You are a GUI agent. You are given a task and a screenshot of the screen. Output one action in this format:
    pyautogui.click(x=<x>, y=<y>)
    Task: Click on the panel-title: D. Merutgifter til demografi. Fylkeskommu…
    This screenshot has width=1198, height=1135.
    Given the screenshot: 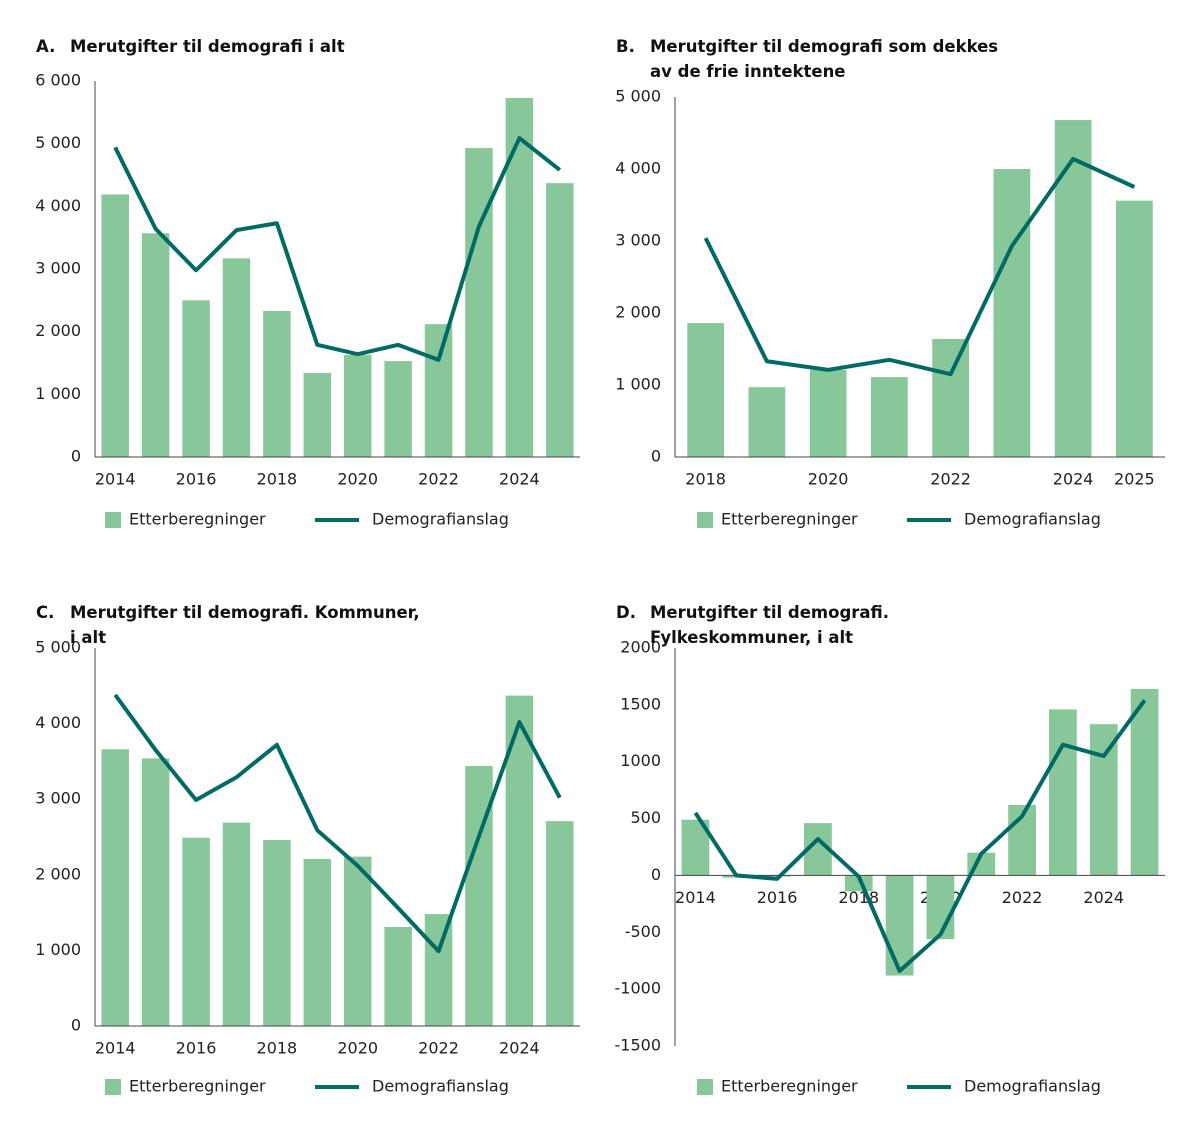 What is the action you would take?
    pyautogui.click(x=826, y=625)
    